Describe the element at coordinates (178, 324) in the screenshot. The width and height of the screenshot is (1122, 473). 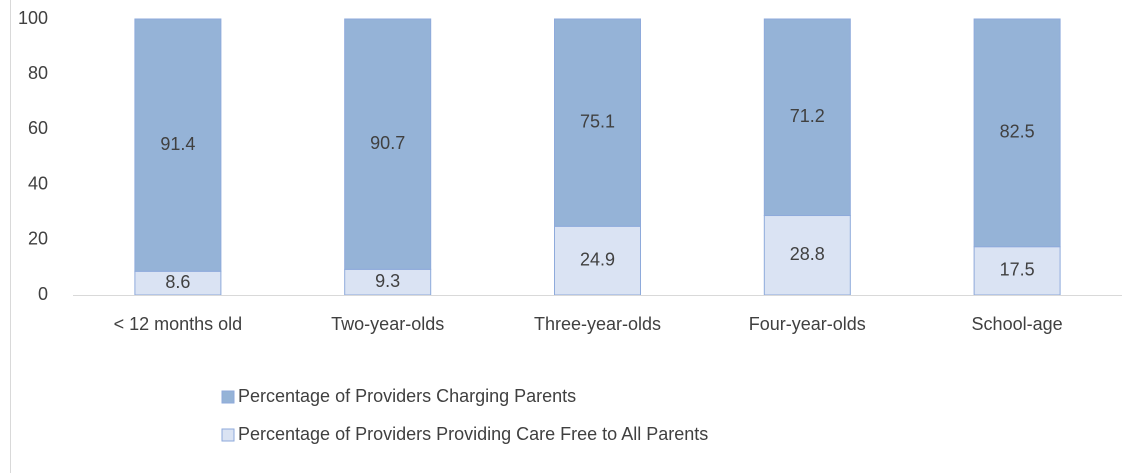
I see `x-tick-label: < 12 months old` at that location.